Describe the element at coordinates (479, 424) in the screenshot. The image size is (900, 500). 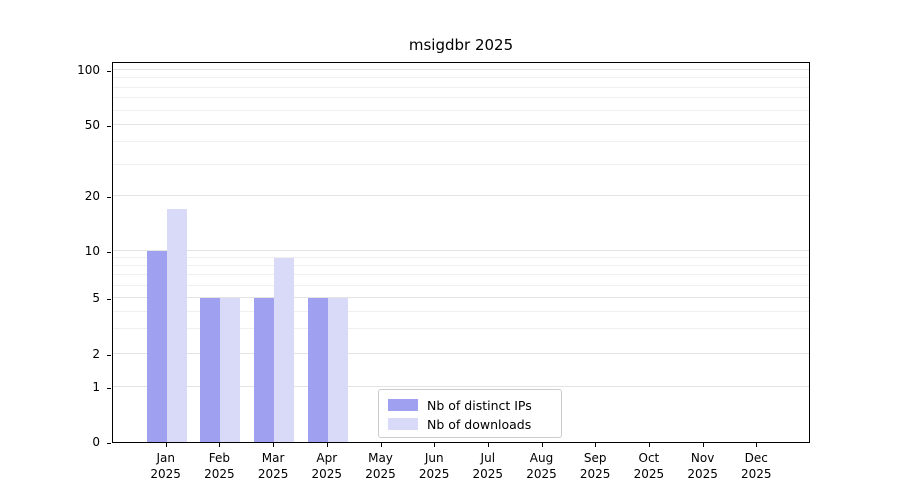
I see `legend-label-downloads: Nb of downloads` at that location.